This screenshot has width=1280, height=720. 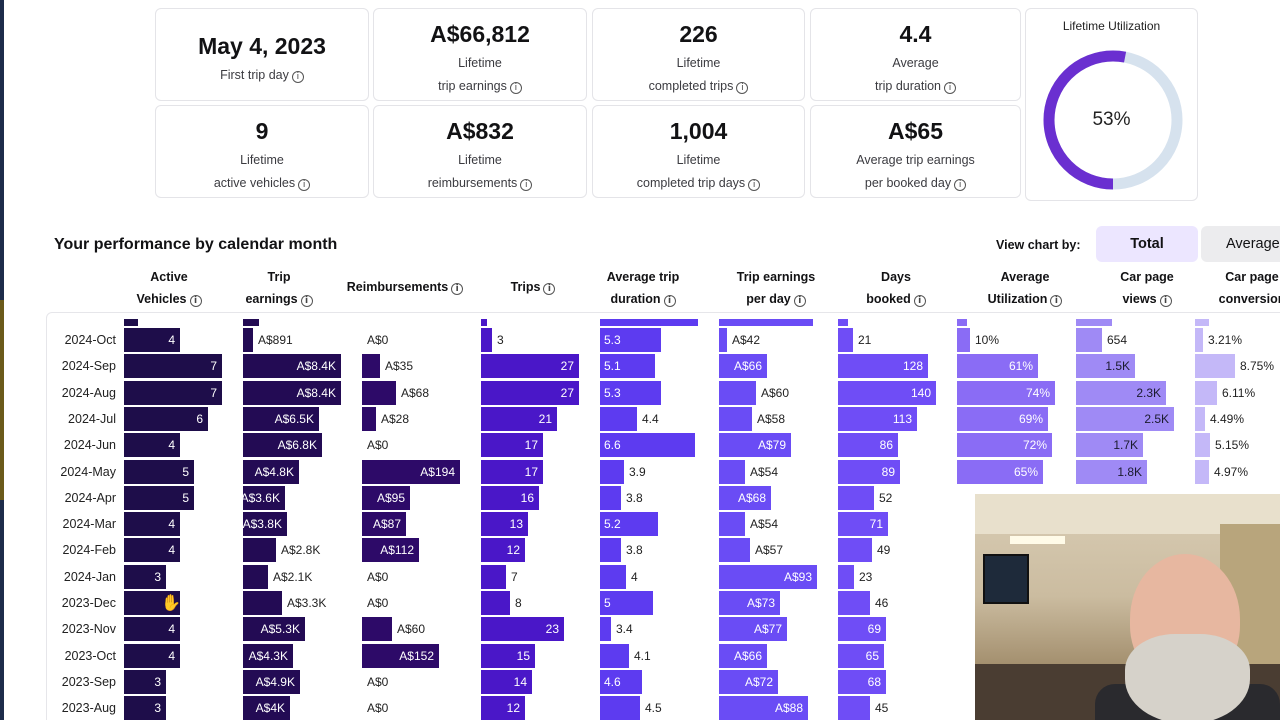 I want to click on average-button: Average, so click(x=1240, y=244).